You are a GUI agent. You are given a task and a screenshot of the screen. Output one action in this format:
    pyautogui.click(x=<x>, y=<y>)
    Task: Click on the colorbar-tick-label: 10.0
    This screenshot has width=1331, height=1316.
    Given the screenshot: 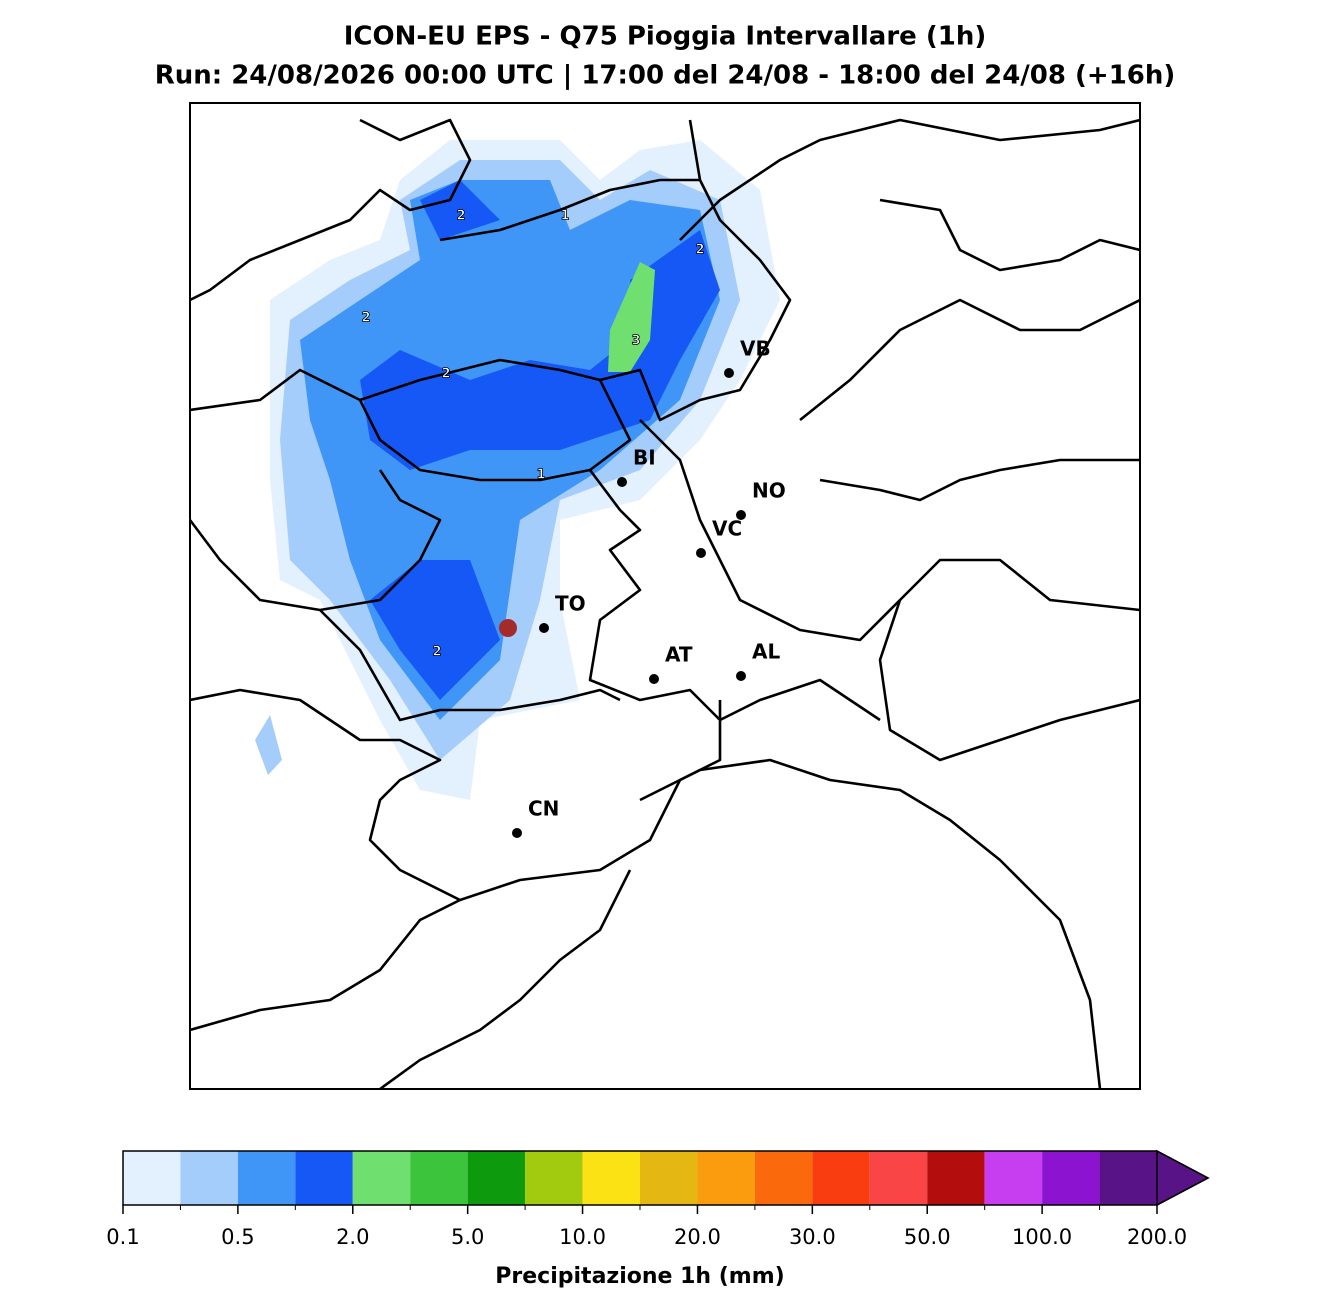 What is the action you would take?
    pyautogui.click(x=582, y=1237)
    